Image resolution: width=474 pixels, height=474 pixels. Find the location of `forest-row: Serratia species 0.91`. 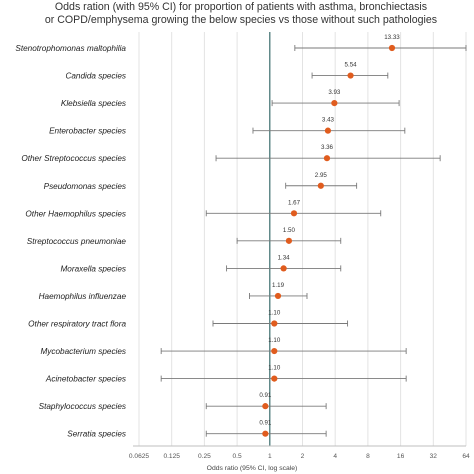

forest-row: Serratia species 0.91 is located at coordinates (197, 429).